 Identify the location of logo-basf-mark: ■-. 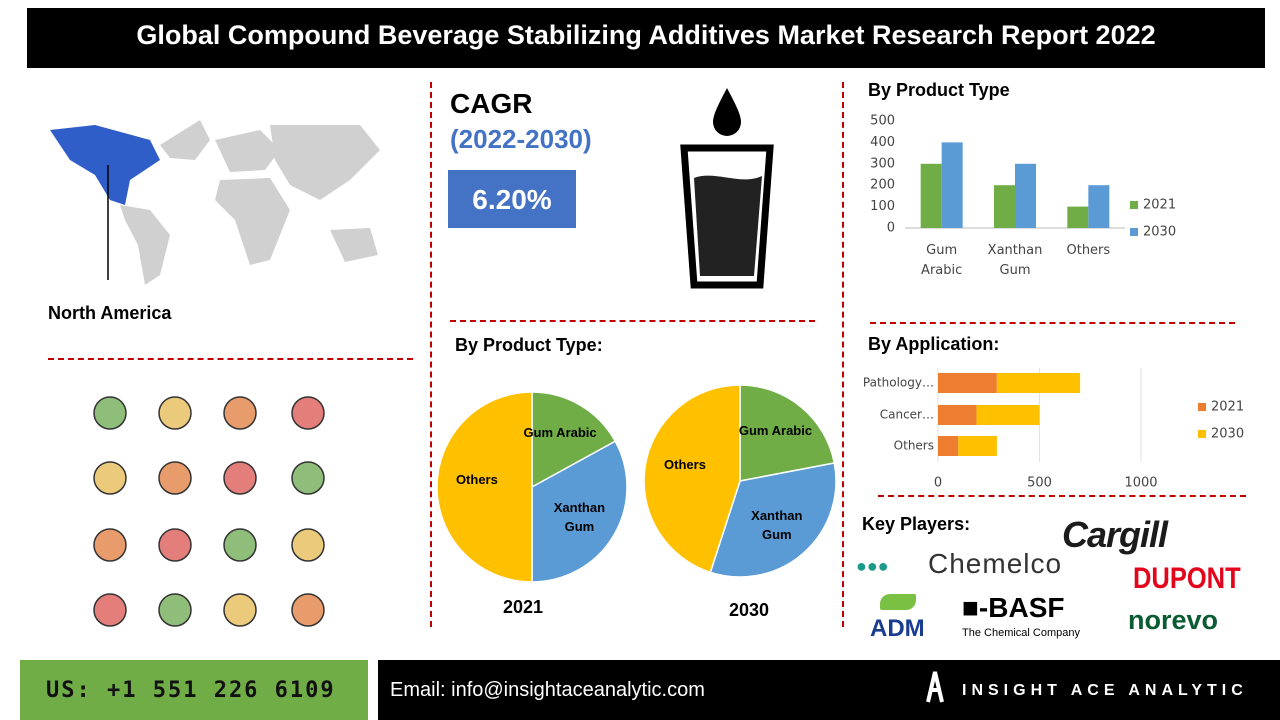
(975, 607).